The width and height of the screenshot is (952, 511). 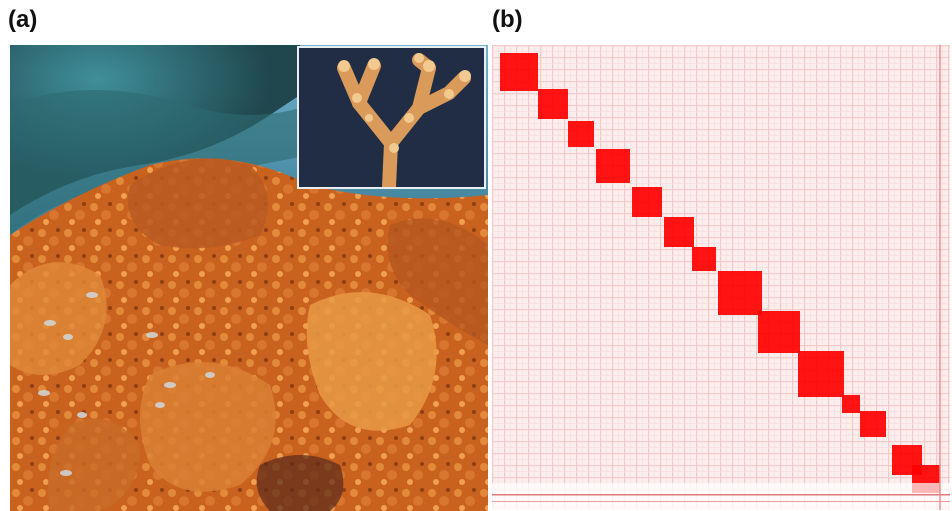 What do you see at coordinates (391, 117) in the screenshot?
I see `coral-branch-inset-photo` at bounding box center [391, 117].